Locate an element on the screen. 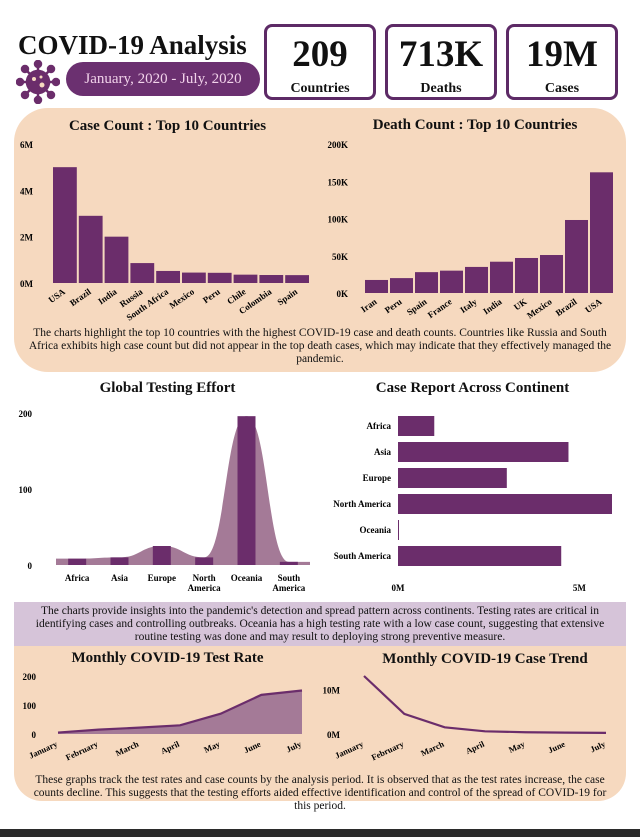 The height and width of the screenshot is (837, 640). x-tick-label: America is located at coordinates (204, 588).